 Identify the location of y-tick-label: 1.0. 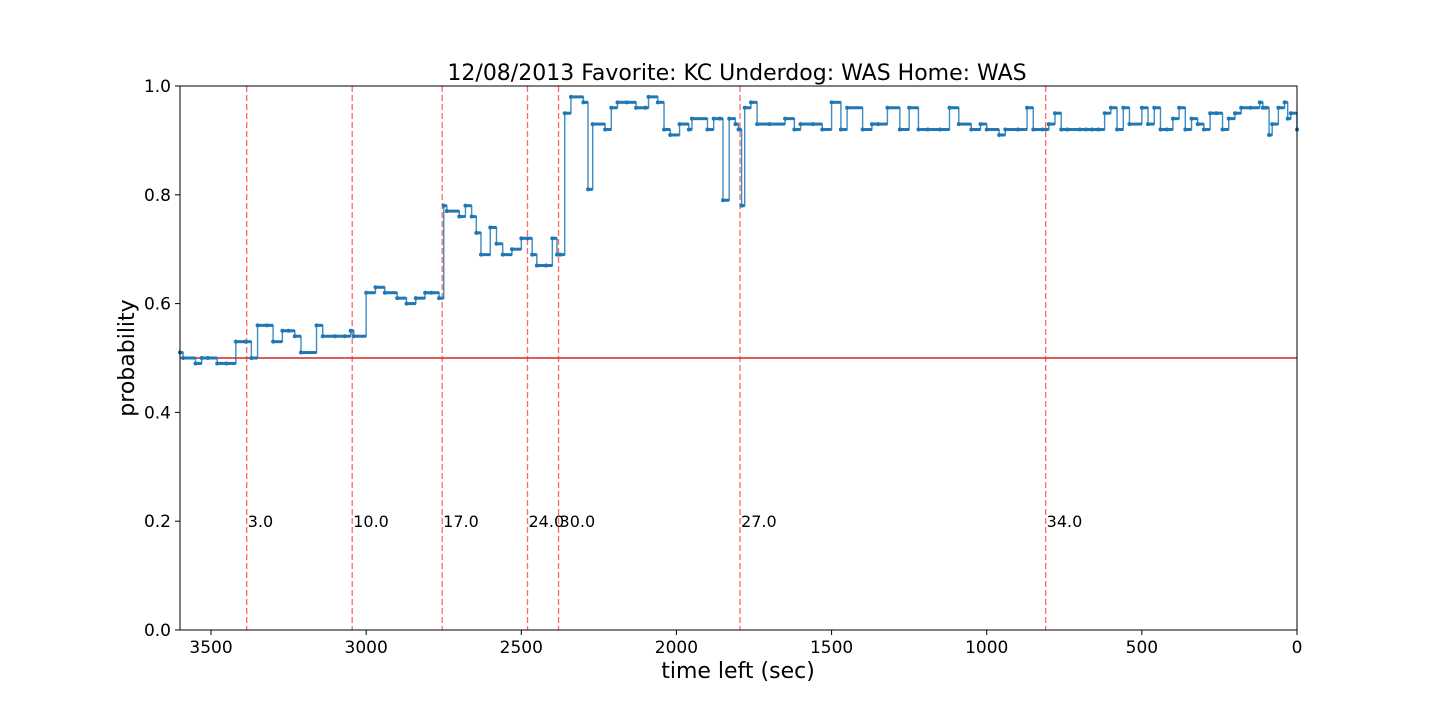
(157, 87).